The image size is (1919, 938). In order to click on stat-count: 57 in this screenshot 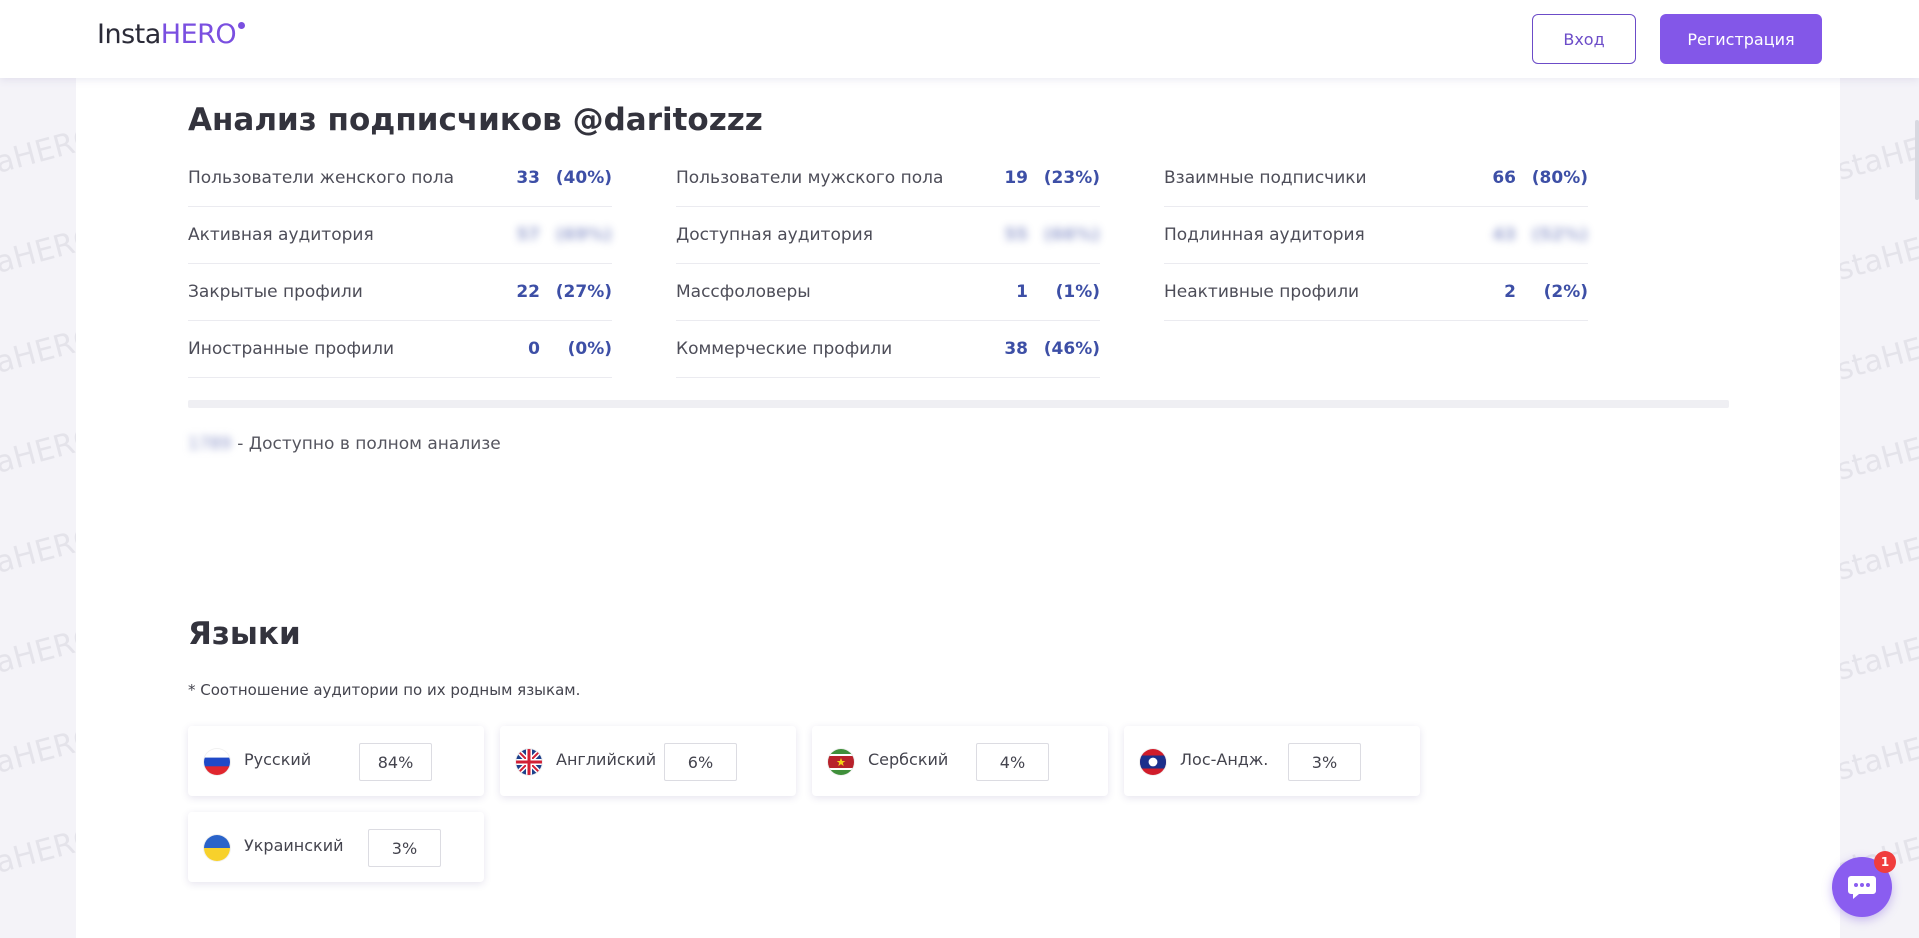, I will do `click(528, 235)`.